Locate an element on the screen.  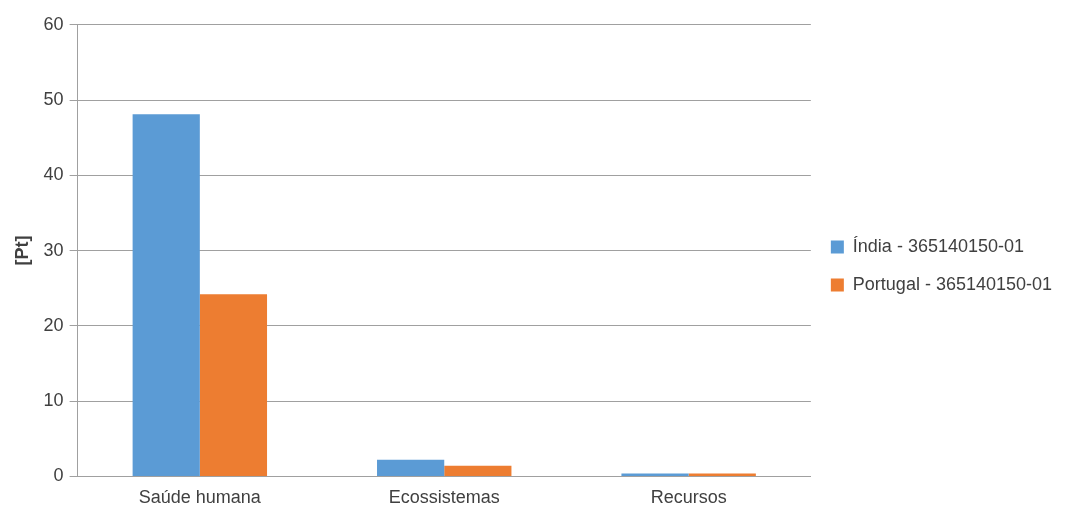
legend-label: Portugal - 365140150-01 is located at coordinates (952, 283).